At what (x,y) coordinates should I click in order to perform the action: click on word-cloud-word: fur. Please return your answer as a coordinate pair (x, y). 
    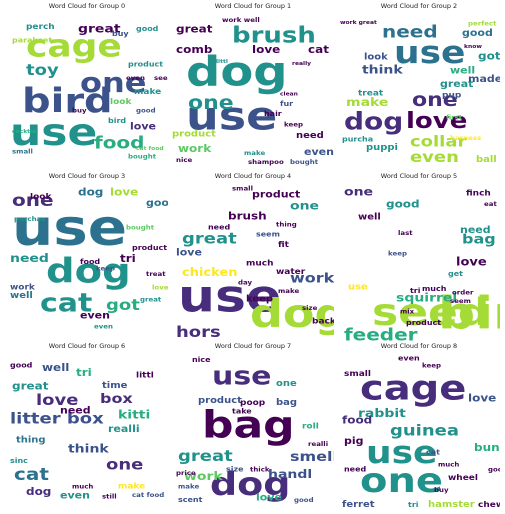
    Looking at the image, I should click on (286, 103).